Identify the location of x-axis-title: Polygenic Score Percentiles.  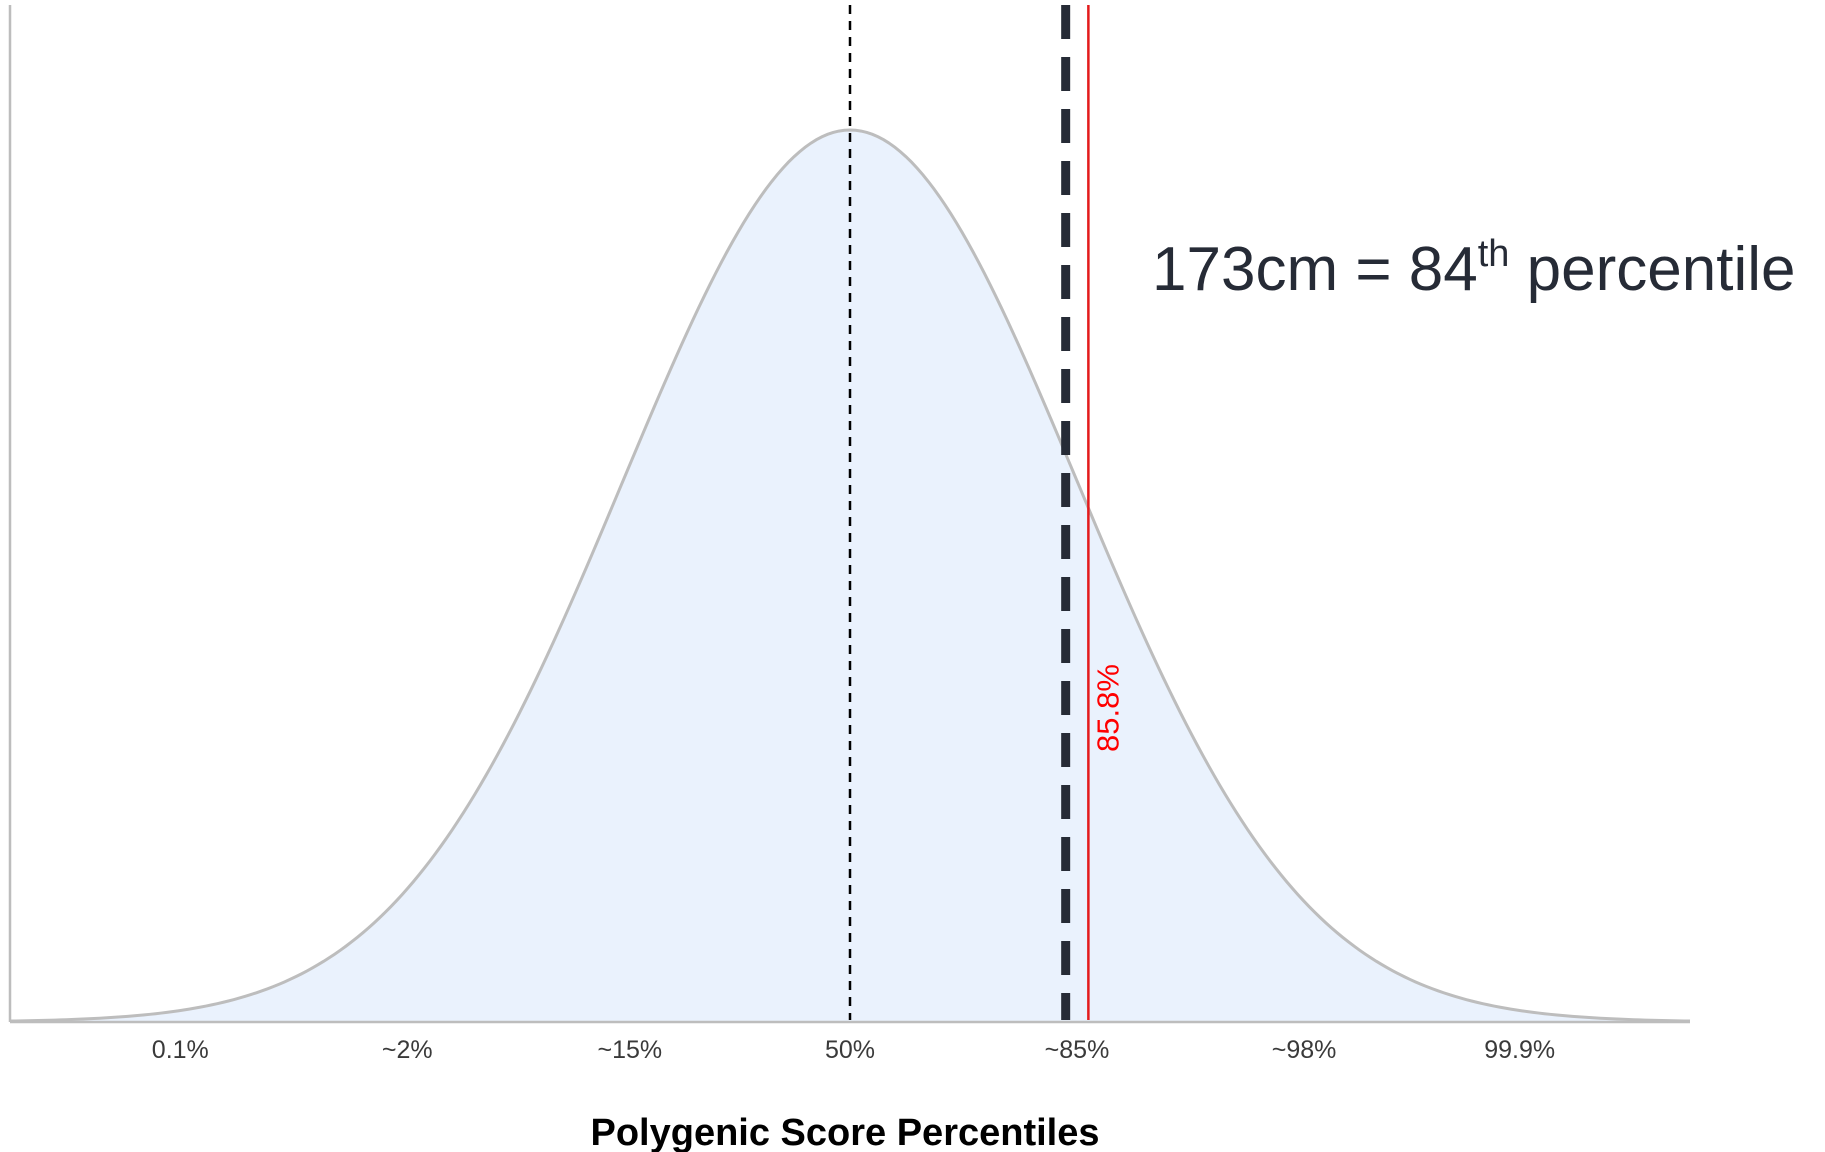
(844, 1132).